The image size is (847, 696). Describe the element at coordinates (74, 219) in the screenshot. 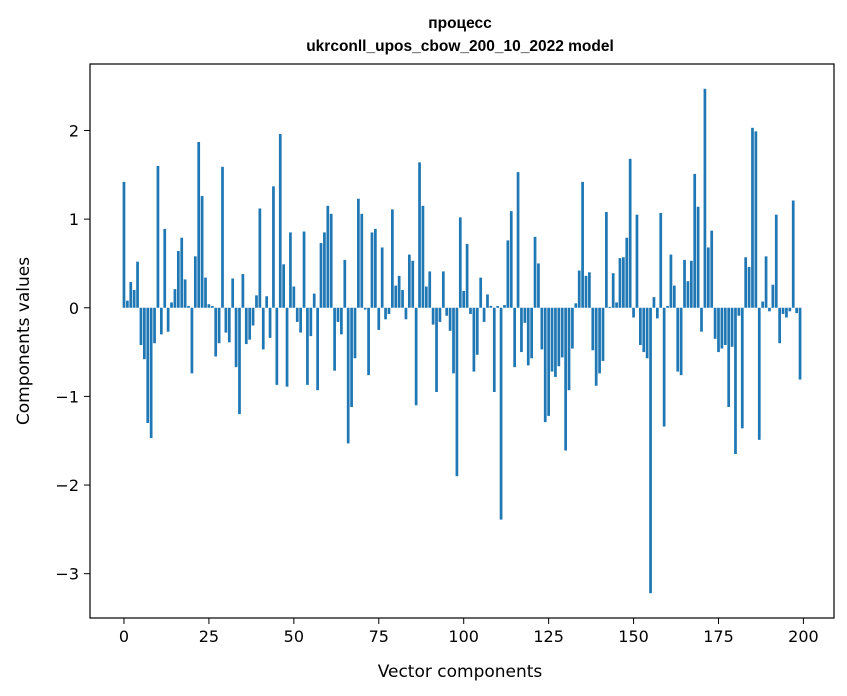

I see `y-tick-label: 1` at that location.